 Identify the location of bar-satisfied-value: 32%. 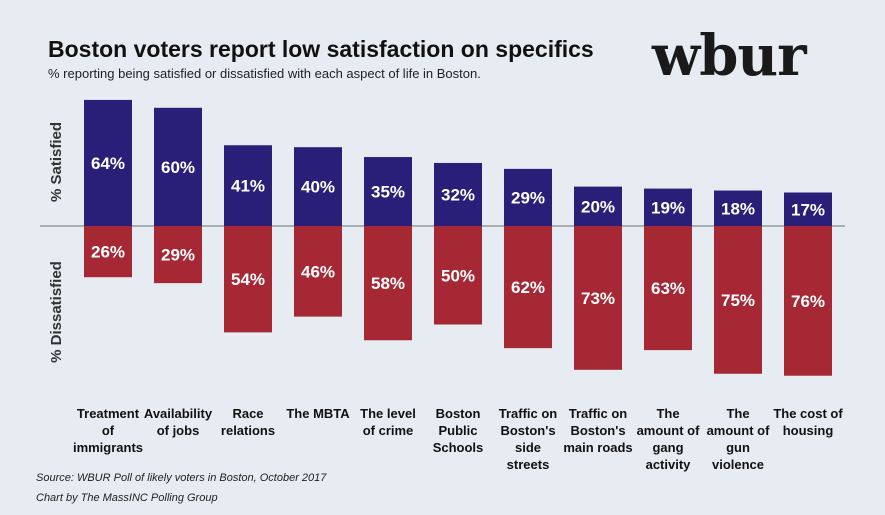
(458, 194).